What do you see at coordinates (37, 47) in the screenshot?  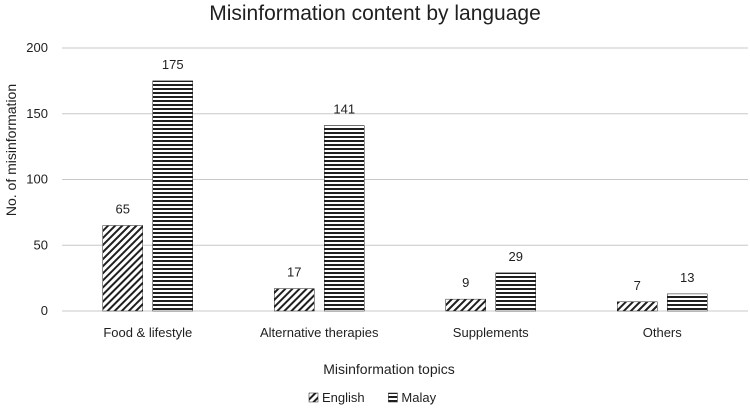 I see `y-tick-label: 200` at bounding box center [37, 47].